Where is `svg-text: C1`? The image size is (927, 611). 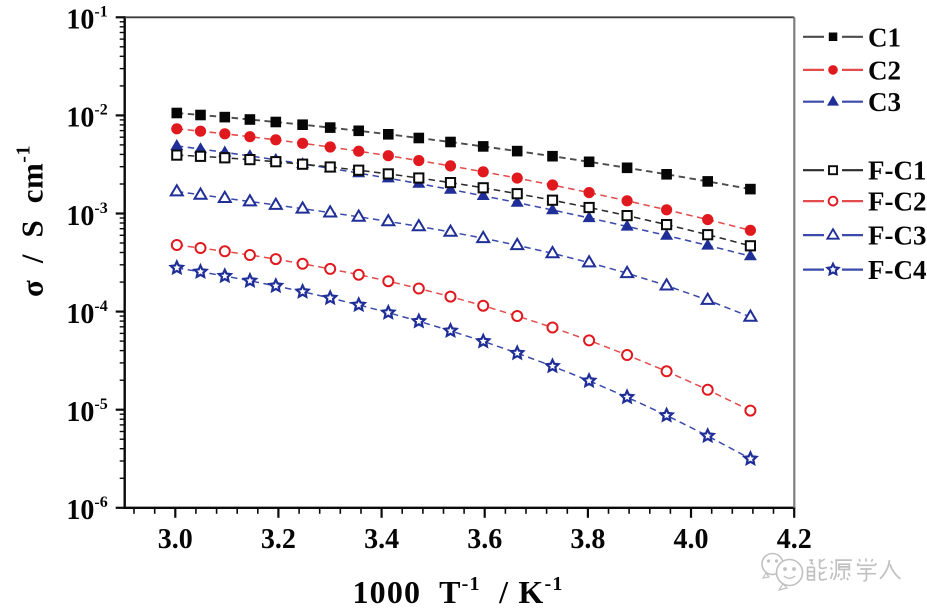
svg-text: C1 is located at coordinates (884, 37).